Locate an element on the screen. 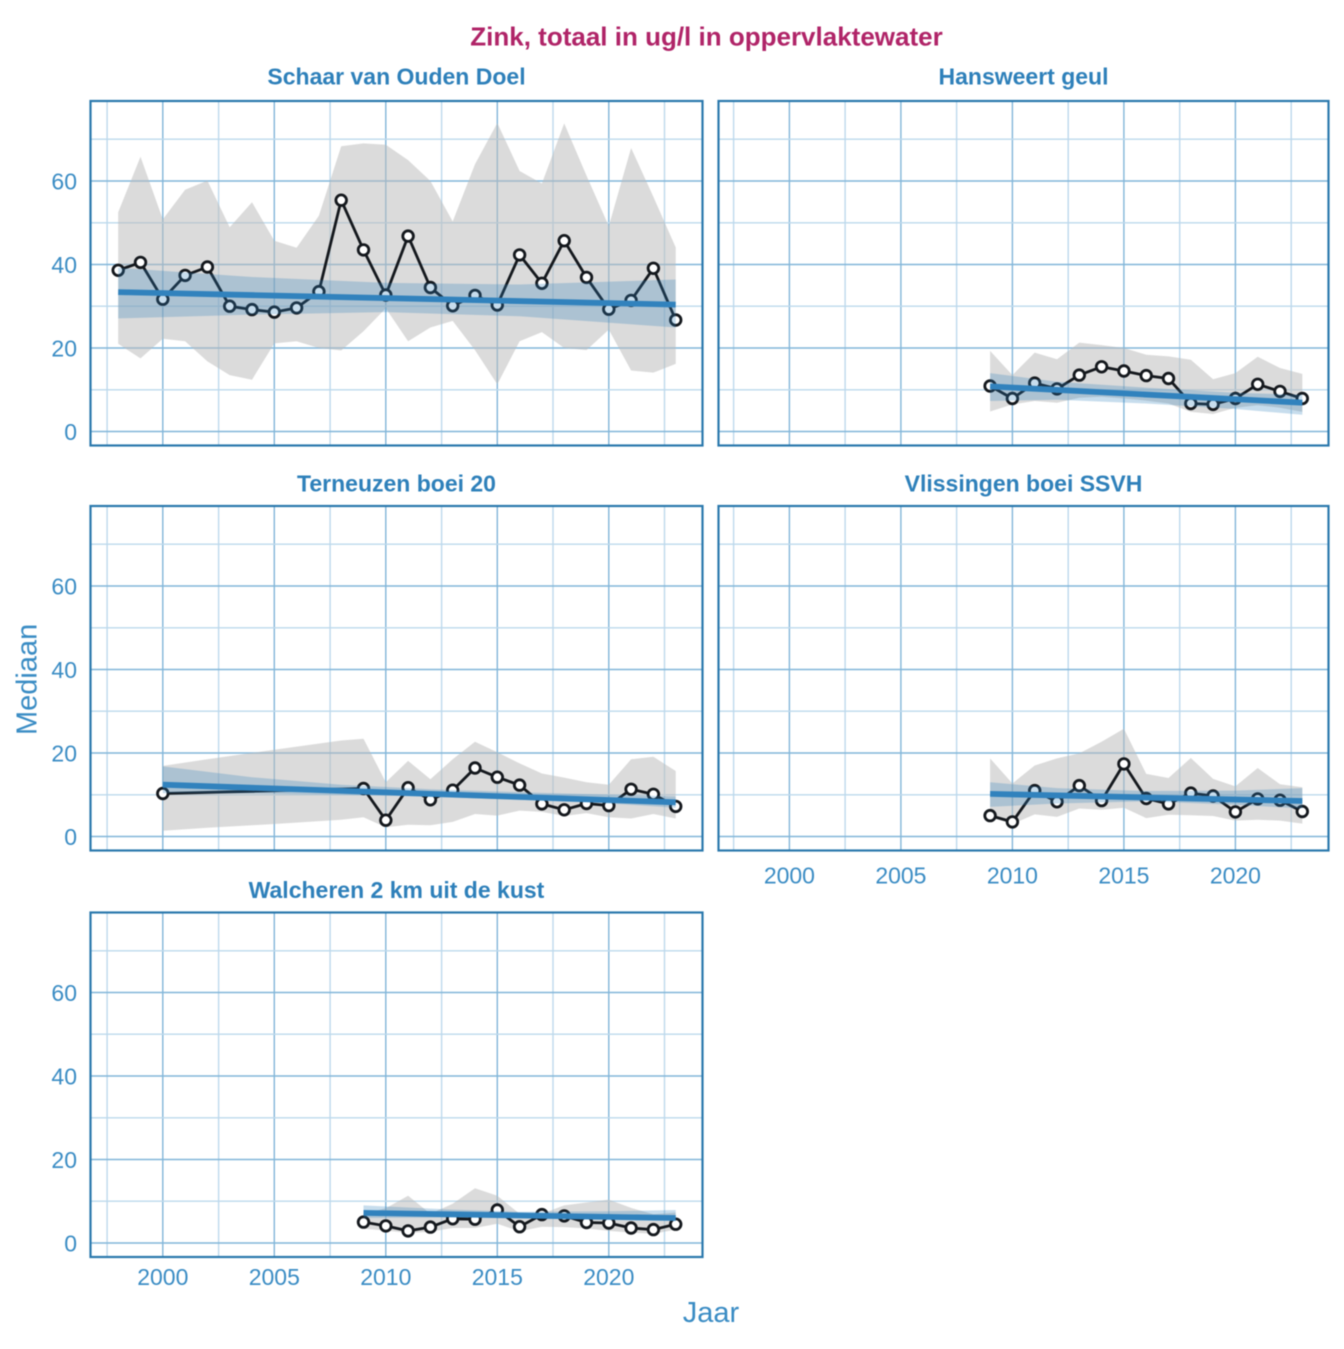  svg-text:Zink, totaal in ug/l in opperv: Zink, totaal in ug/l in oppervlaktewater is located at coordinates (706, 36).